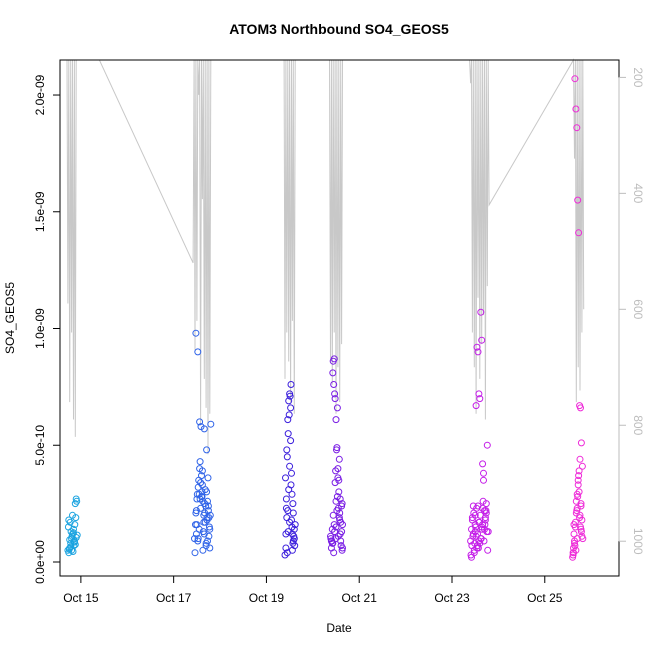 The height and width of the screenshot is (650, 650). I want to click on y-axis: 0.0e+00 5.0e-10 1.0e-09 1.5e-09 2.0e-09, so click(47, 329).